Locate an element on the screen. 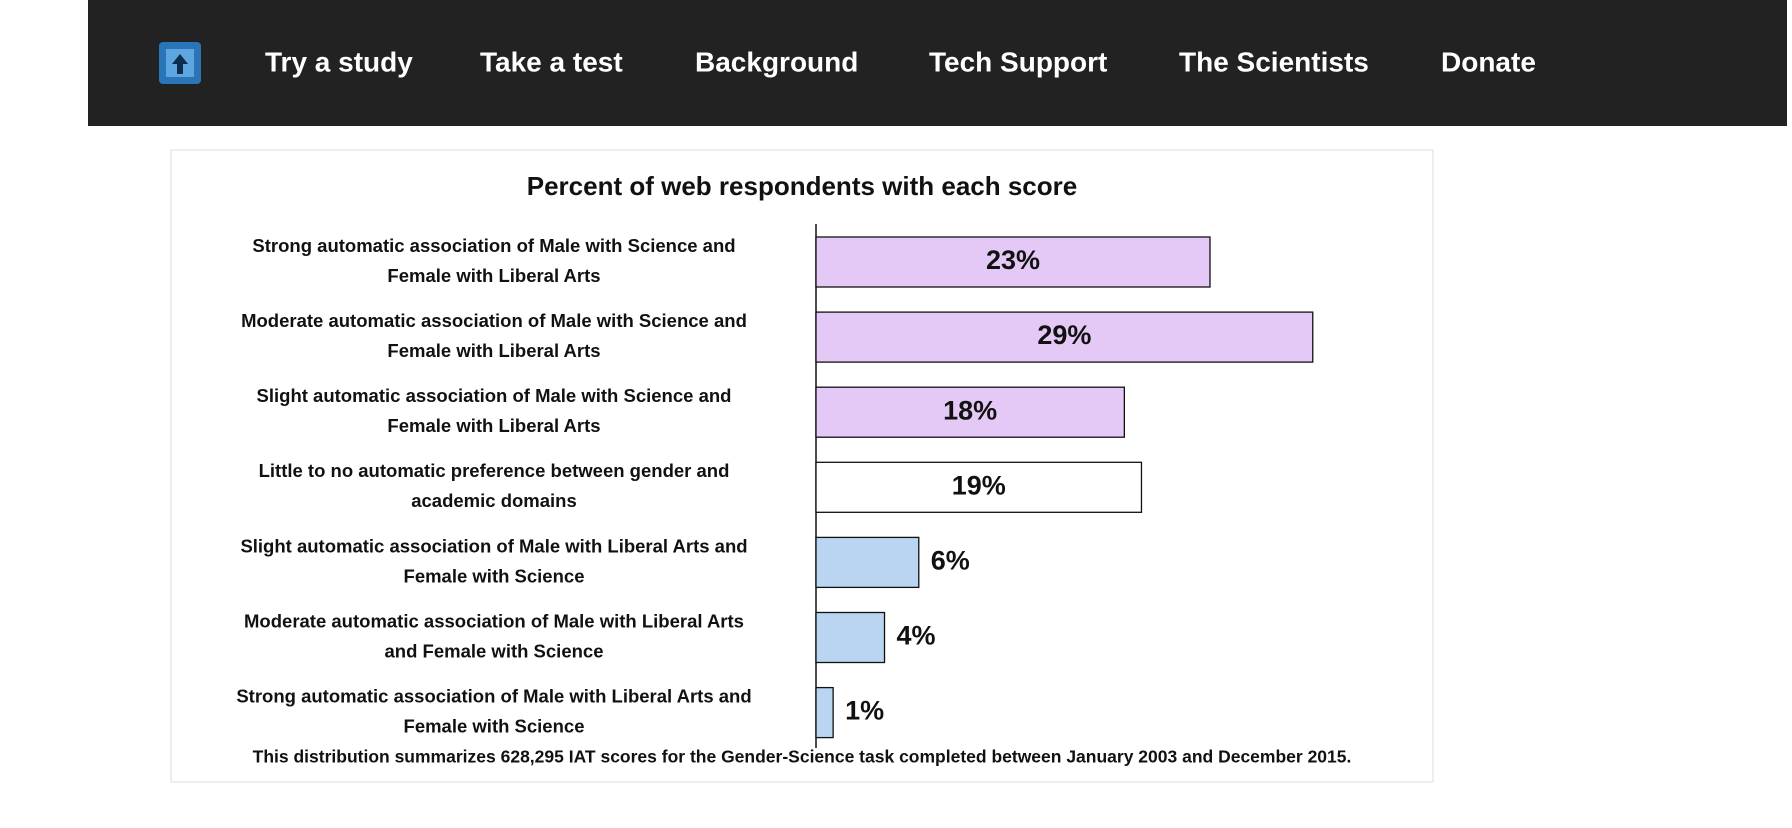 This screenshot has height=828, width=1792. value-label: 6% is located at coordinates (950, 561).